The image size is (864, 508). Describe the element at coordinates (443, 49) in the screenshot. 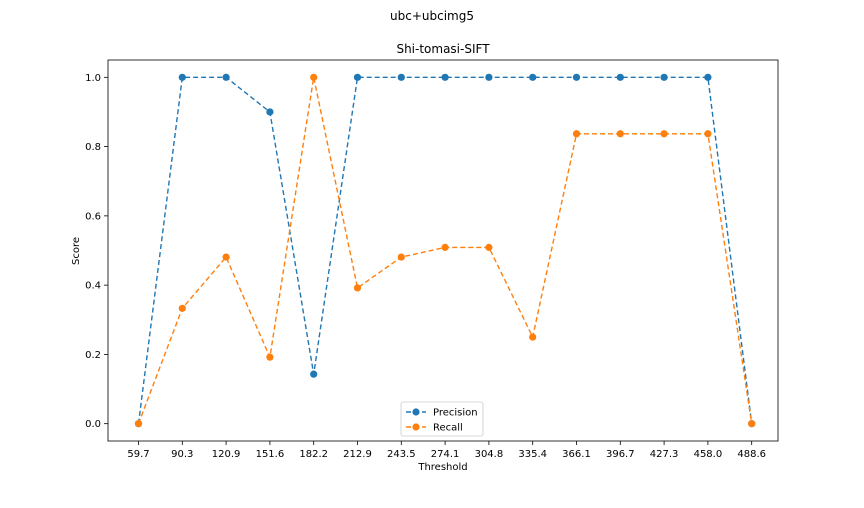

I see `chart-title: Shi-tomasi-SIFT` at that location.